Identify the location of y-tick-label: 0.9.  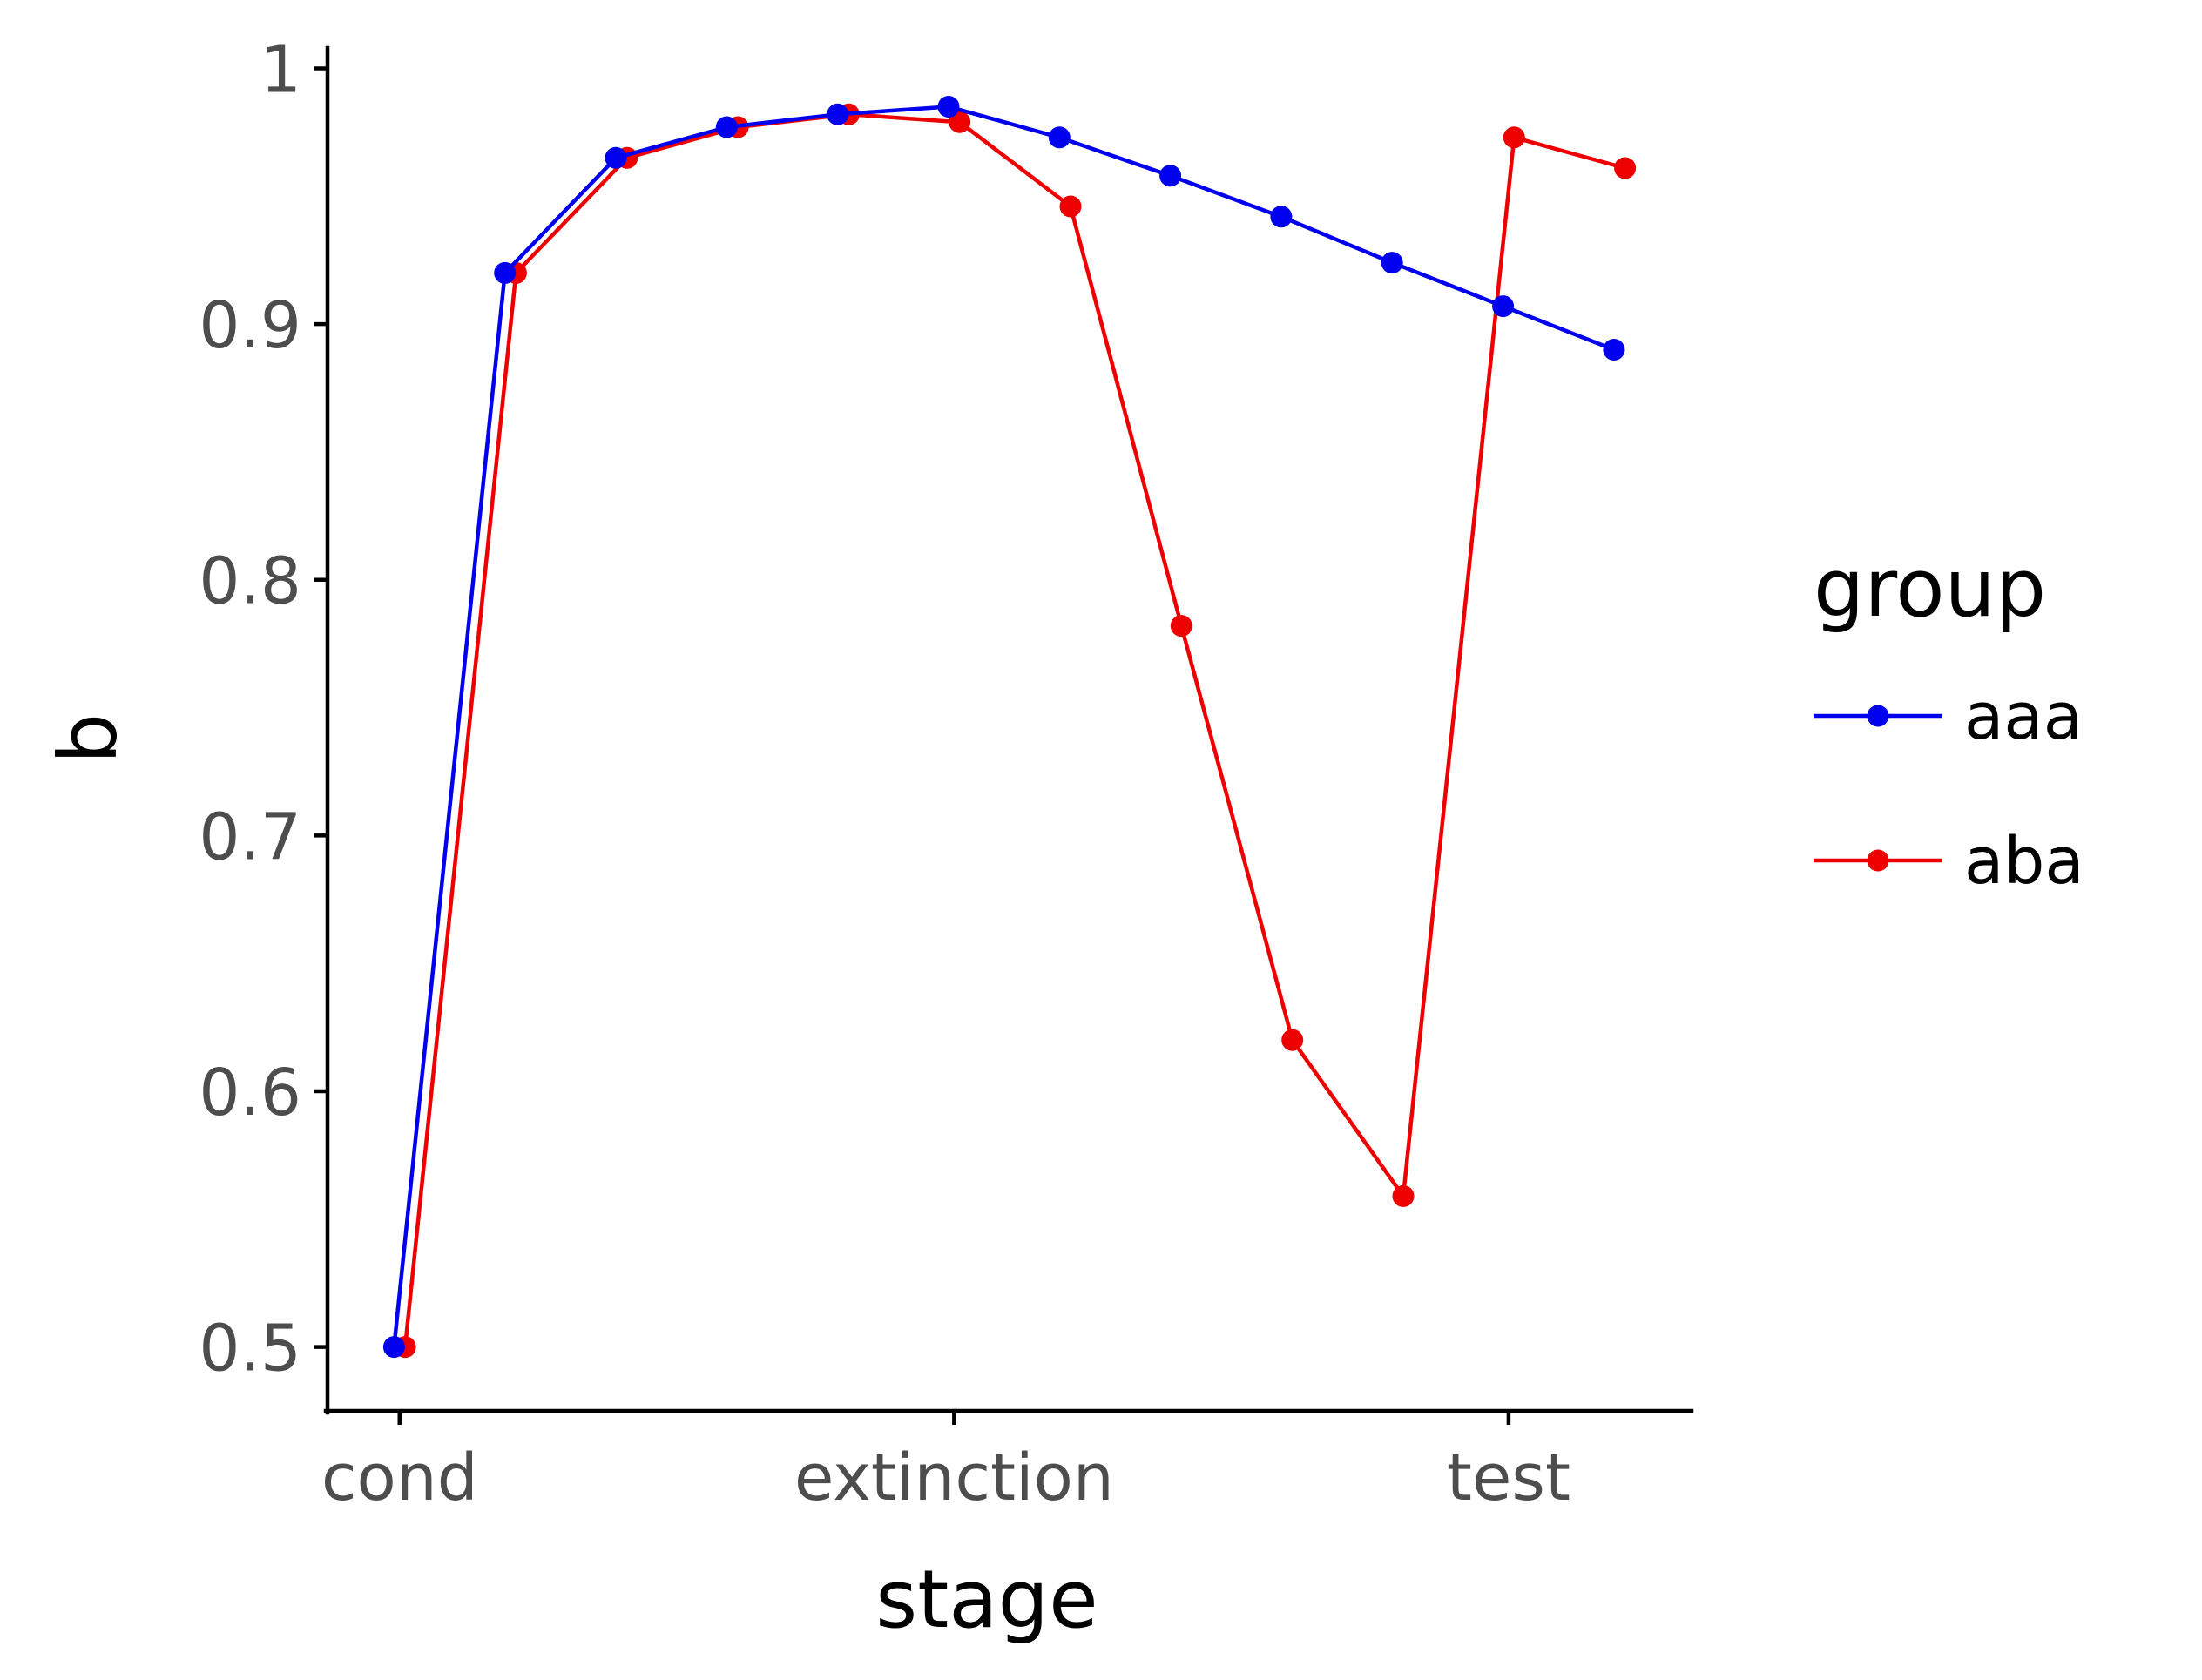
(250, 325).